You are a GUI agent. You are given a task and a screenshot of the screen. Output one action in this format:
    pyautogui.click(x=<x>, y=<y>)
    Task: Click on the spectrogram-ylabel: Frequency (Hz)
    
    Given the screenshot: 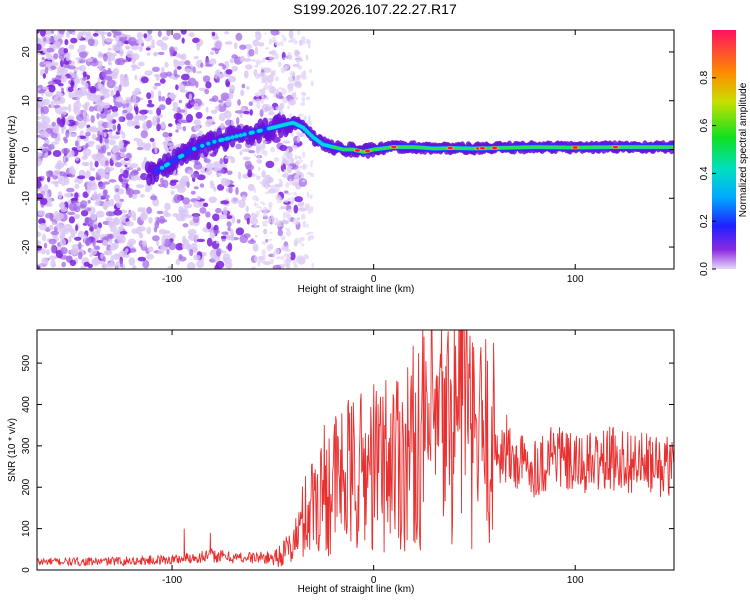 What is the action you would take?
    pyautogui.click(x=12, y=150)
    